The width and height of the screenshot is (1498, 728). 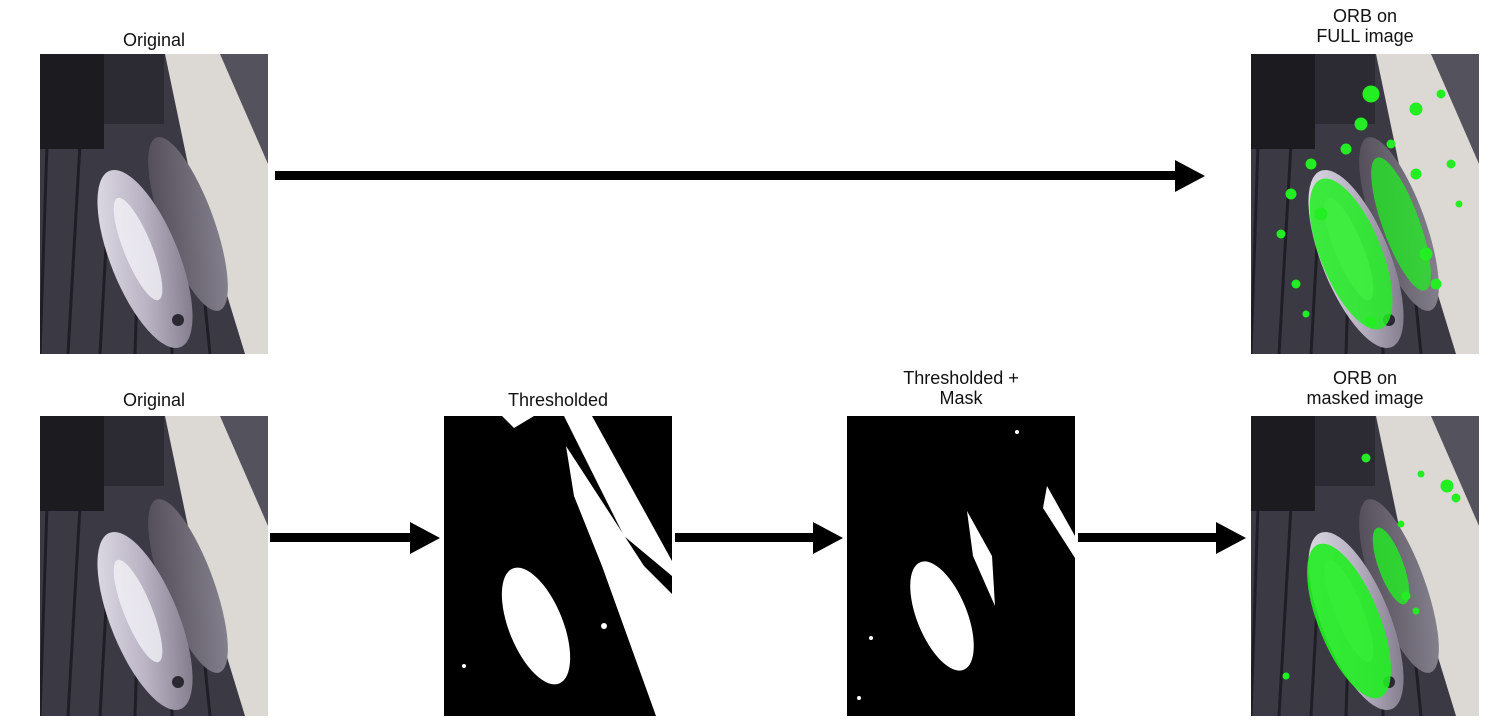 What do you see at coordinates (1365, 398) in the screenshot?
I see `row2-orb-caption-line2: masked image` at bounding box center [1365, 398].